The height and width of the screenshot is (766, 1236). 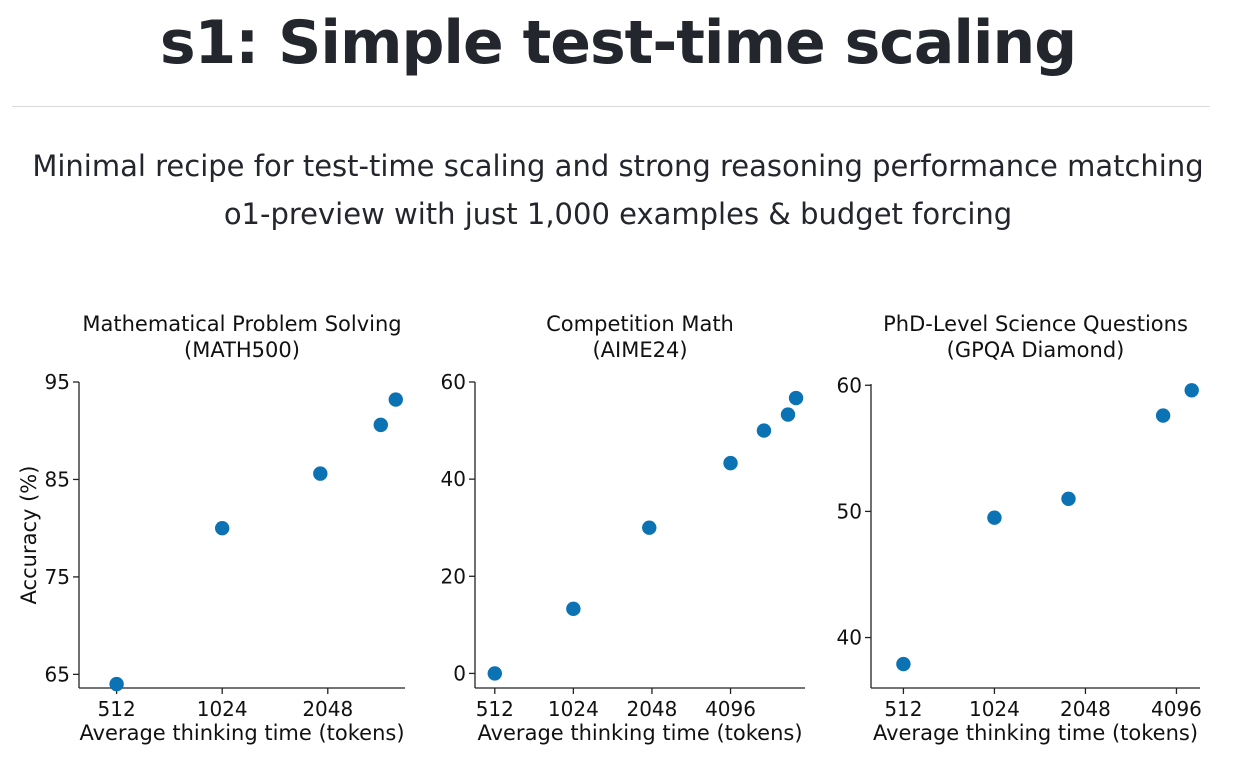 What do you see at coordinates (57, 382) in the screenshot?
I see `y-tick-label: 95` at bounding box center [57, 382].